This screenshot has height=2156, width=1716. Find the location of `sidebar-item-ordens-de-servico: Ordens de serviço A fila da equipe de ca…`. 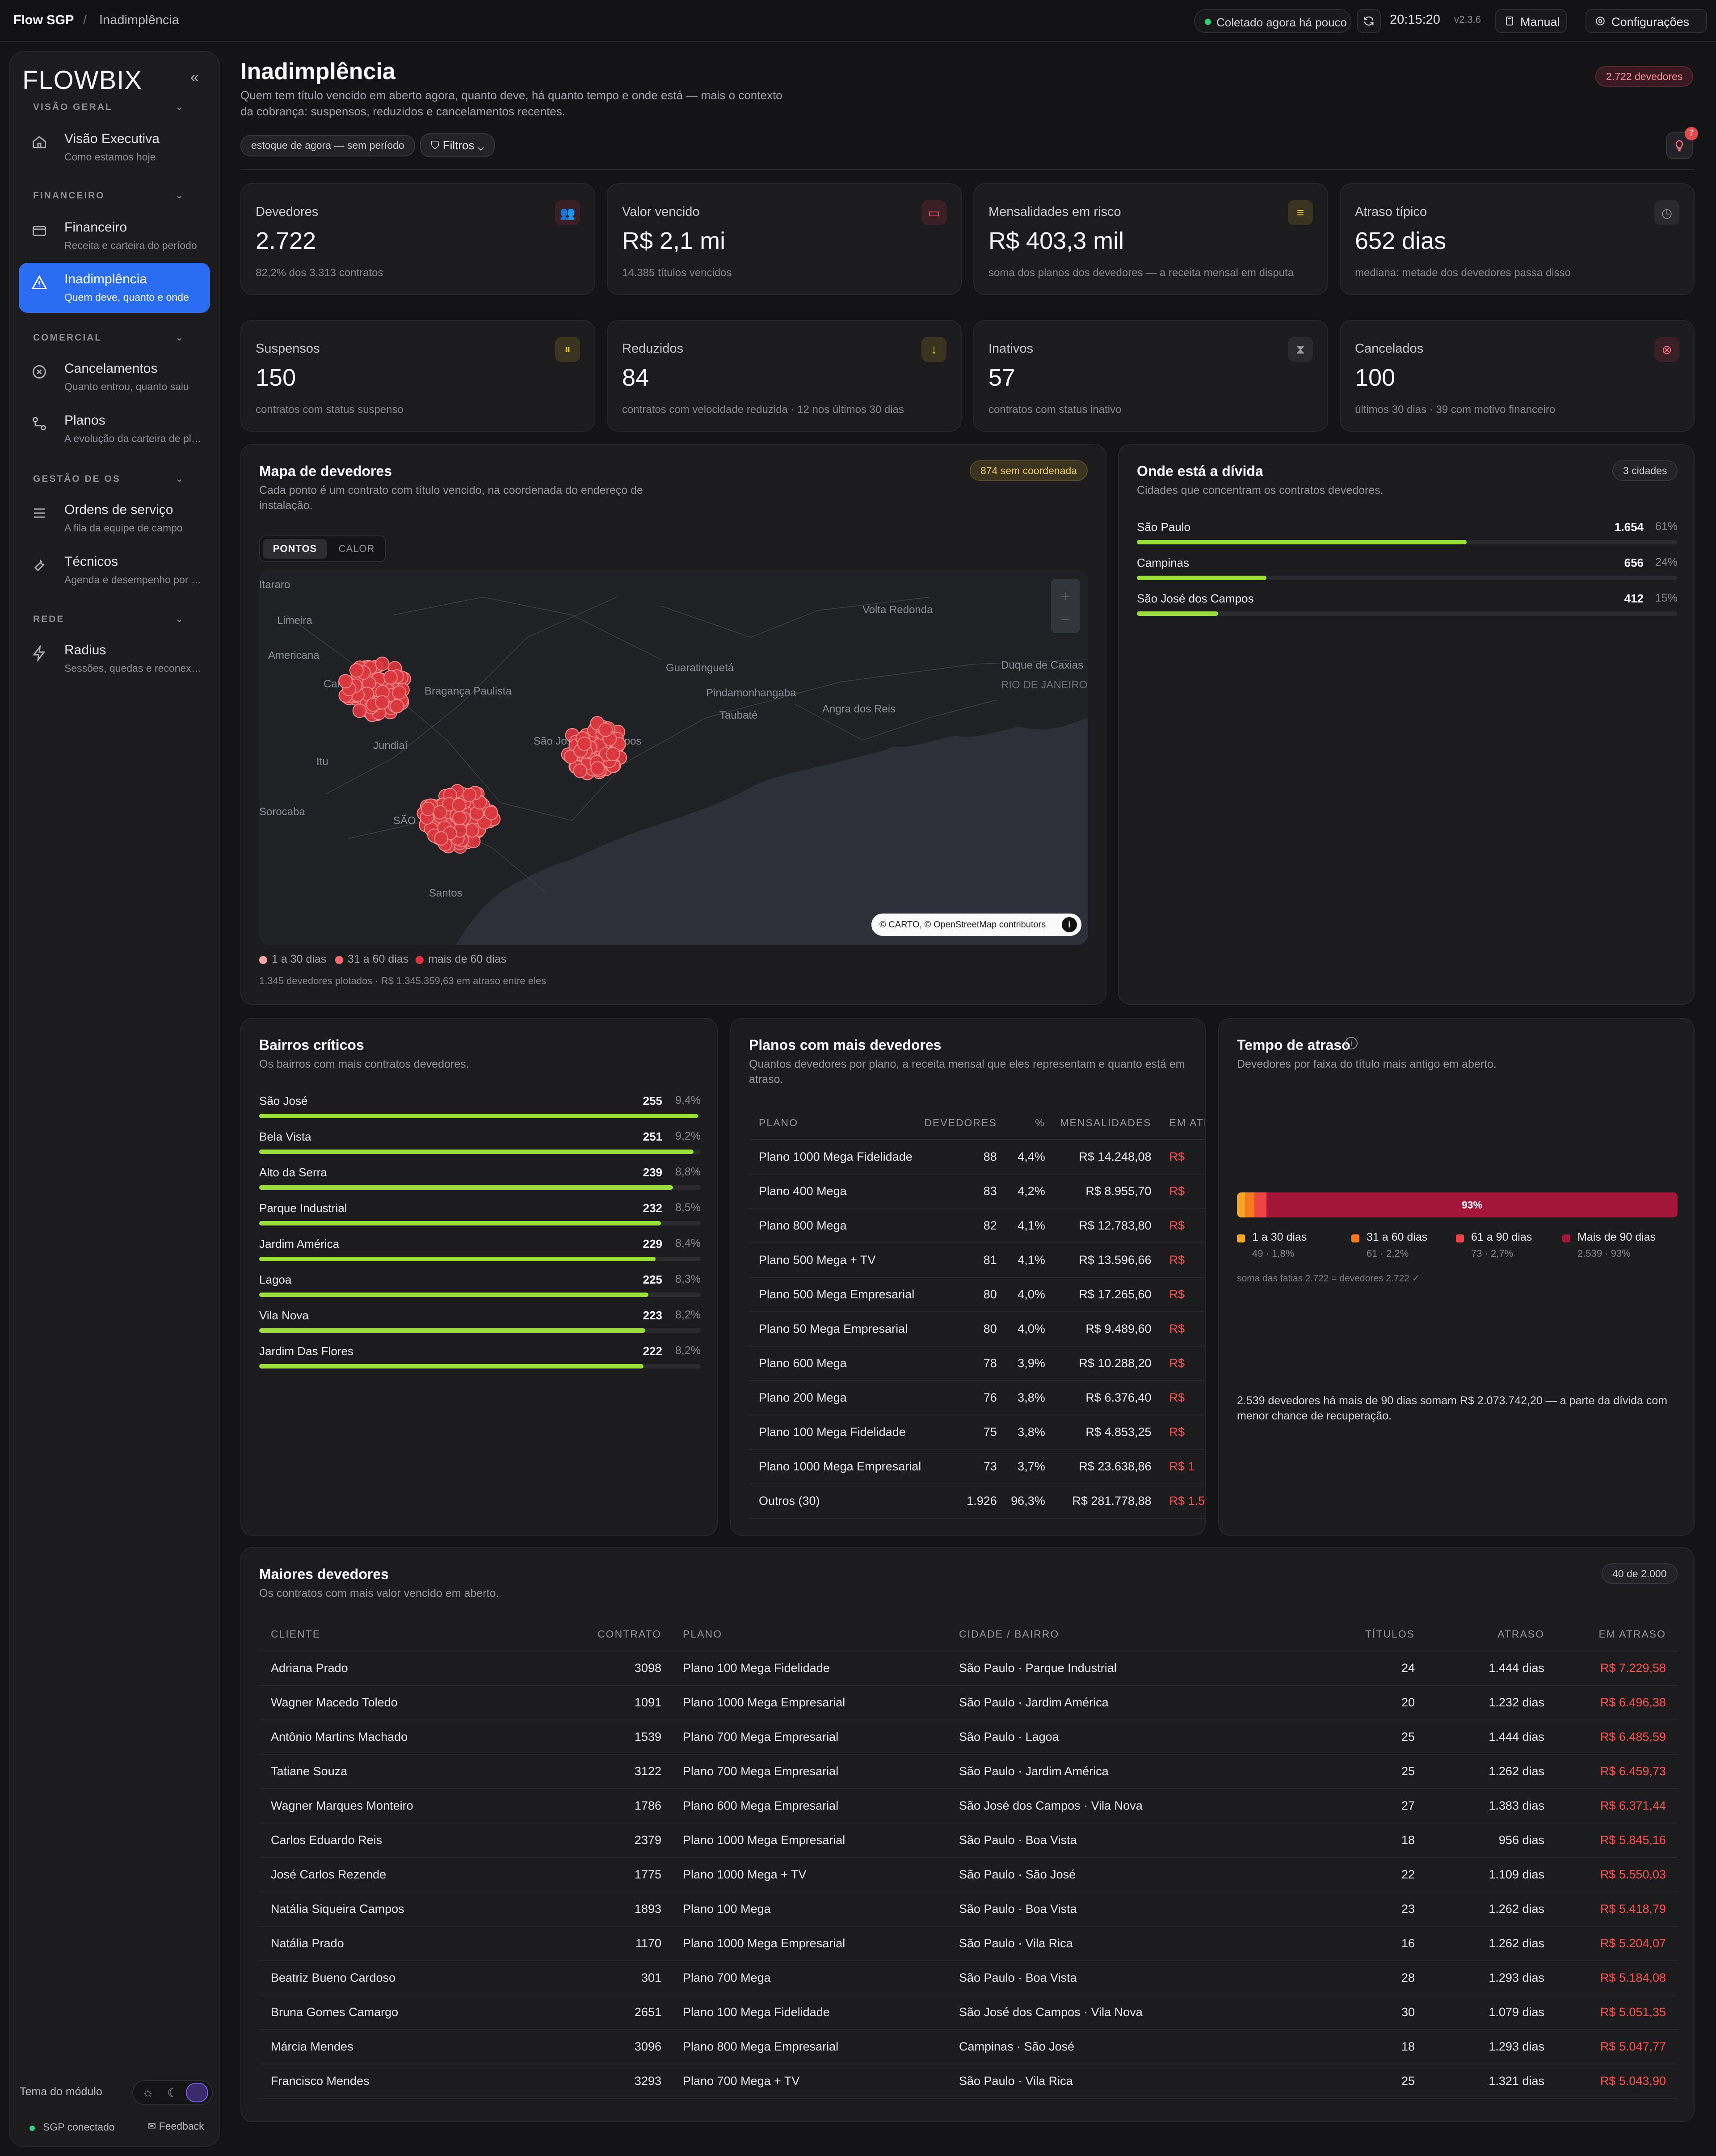

sidebar-item-ordens-de-servico: Ordens de serviço A fila da equipe de ca… is located at coordinates (115, 518).